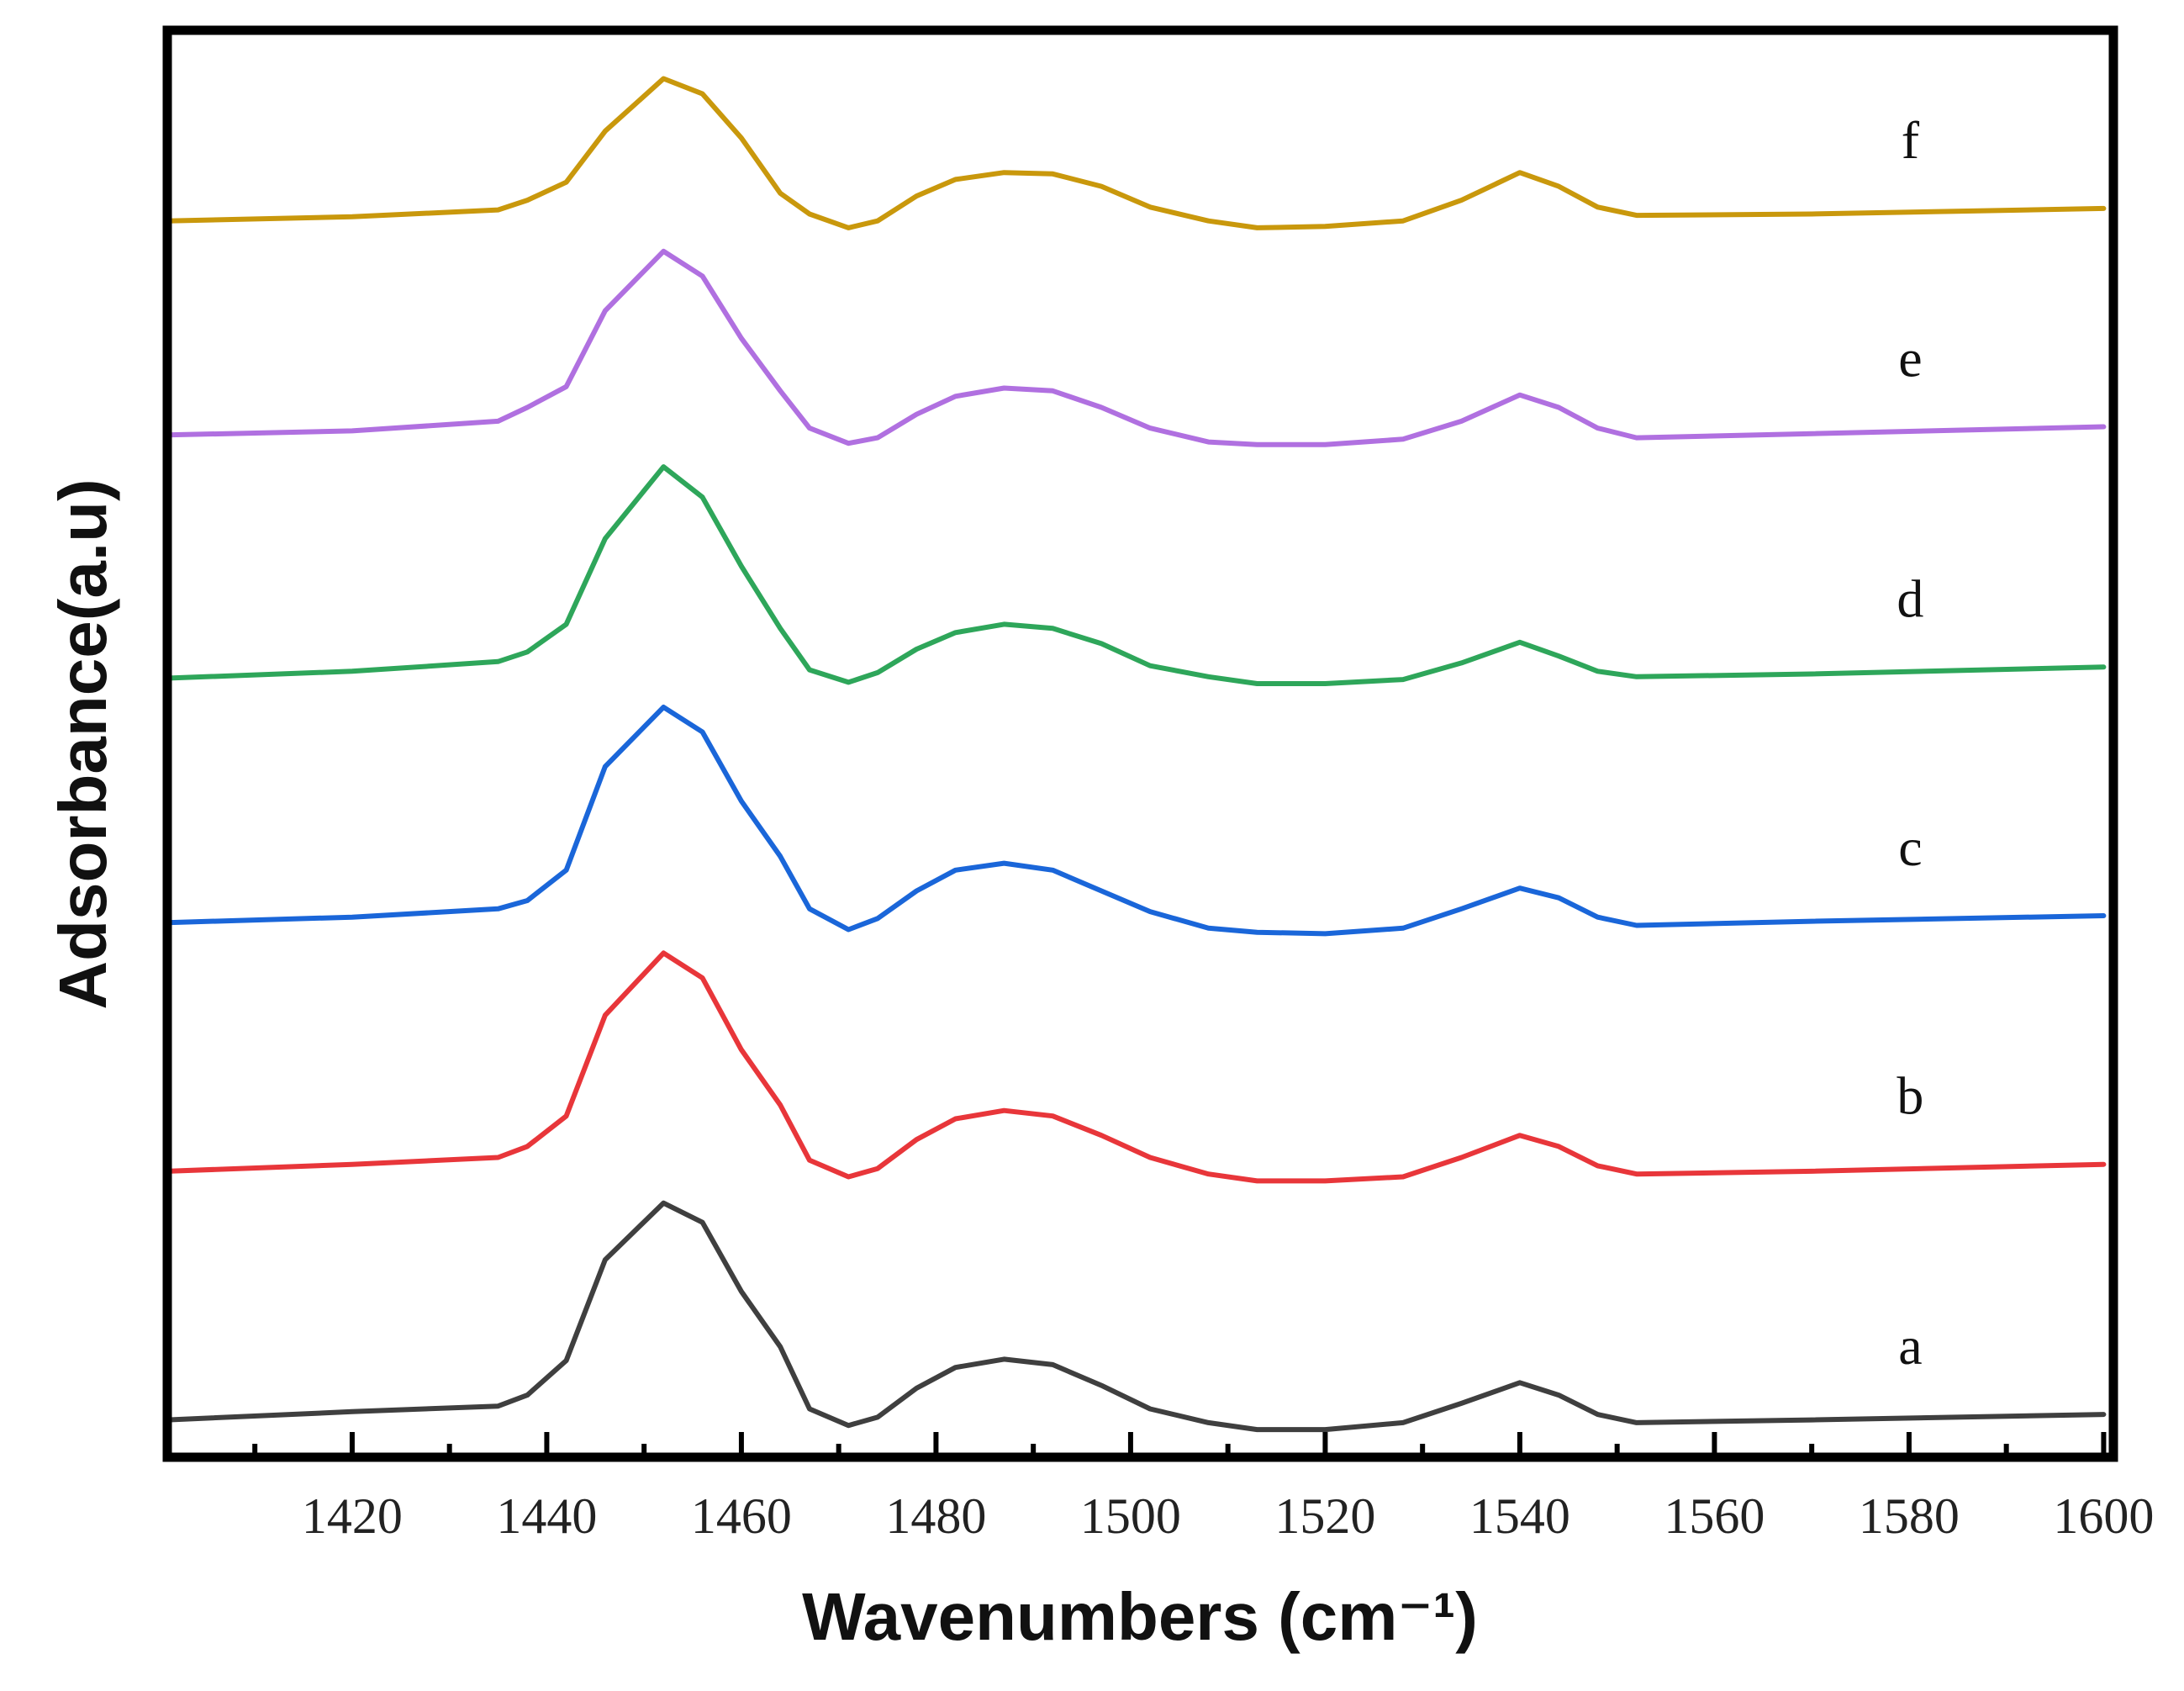 Image resolution: width=2184 pixels, height=1691 pixels. I want to click on x-tick-label: 1520, so click(1324, 1516).